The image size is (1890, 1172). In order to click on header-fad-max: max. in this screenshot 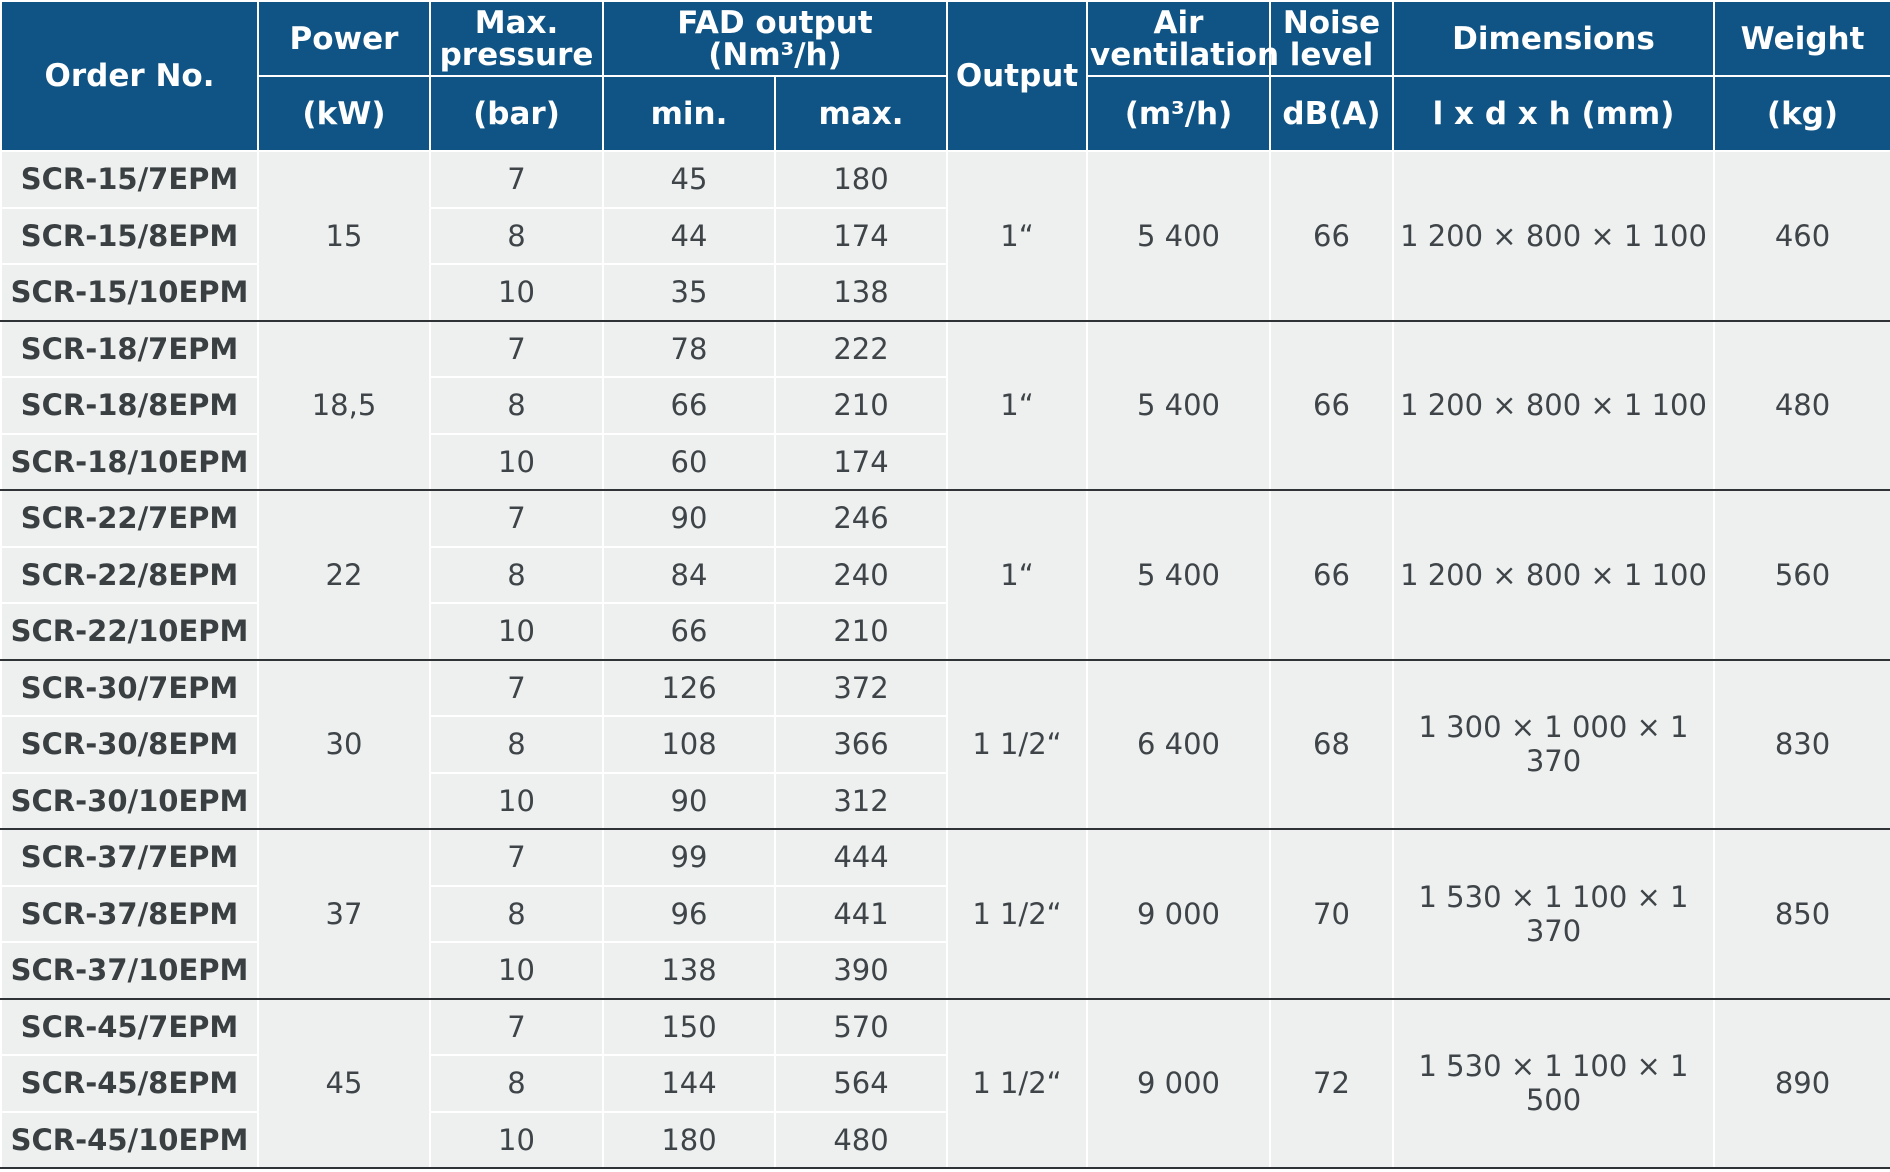, I will do `click(861, 113)`.